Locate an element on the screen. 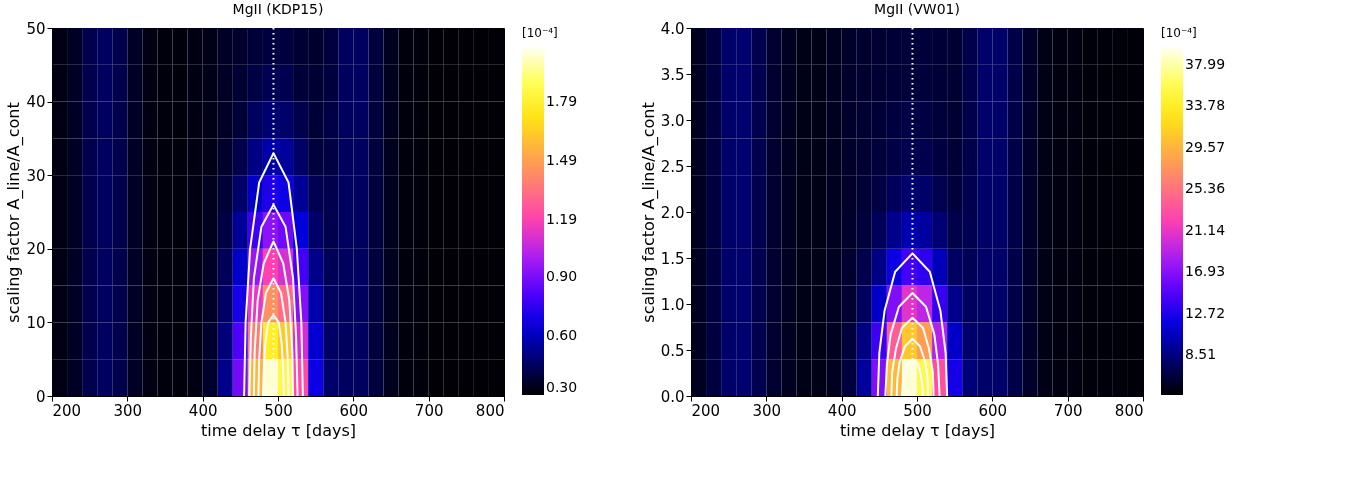  y-tick-label: 2.0 is located at coordinates (672, 212).